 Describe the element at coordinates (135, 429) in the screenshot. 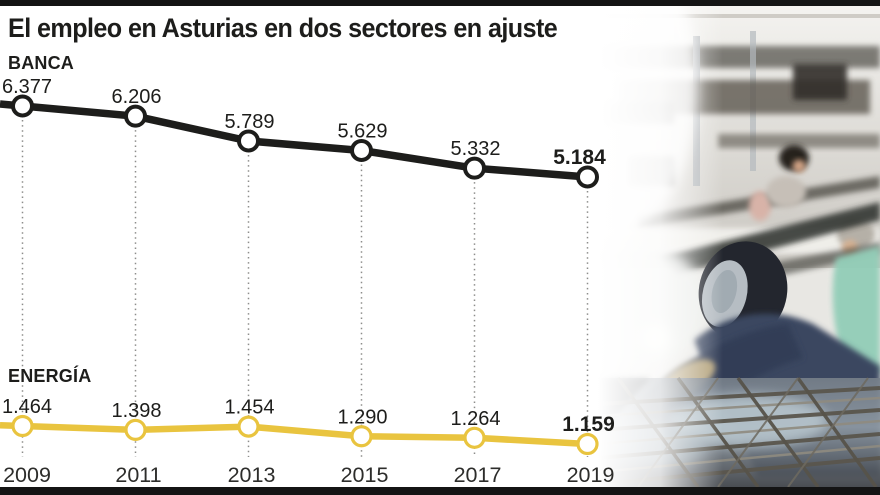

I see `point-energia-2011` at that location.